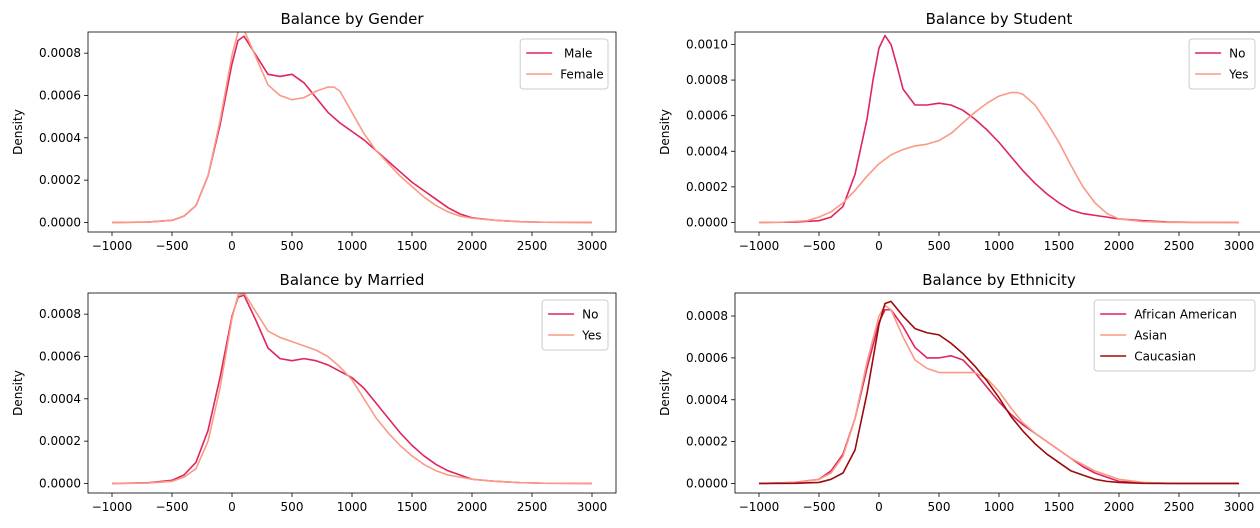 Image resolution: width=1260 pixels, height=528 pixels. Describe the element at coordinates (1150, 336) in the screenshot. I see `legend-label: Asian` at that location.